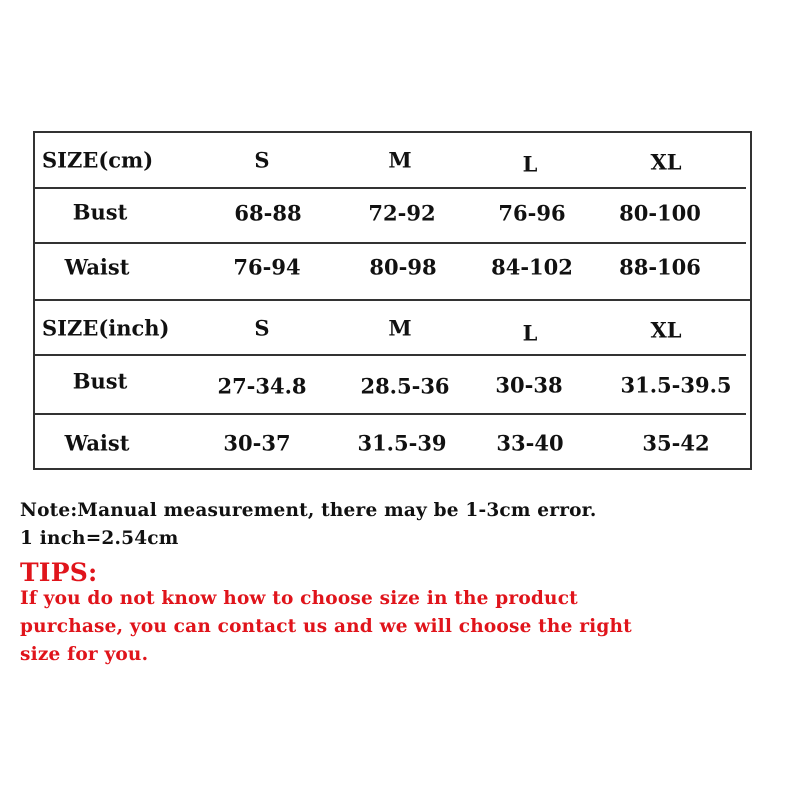 The image size is (800, 800). What do you see at coordinates (660, 267) in the screenshot?
I see `cell: 88-106` at bounding box center [660, 267].